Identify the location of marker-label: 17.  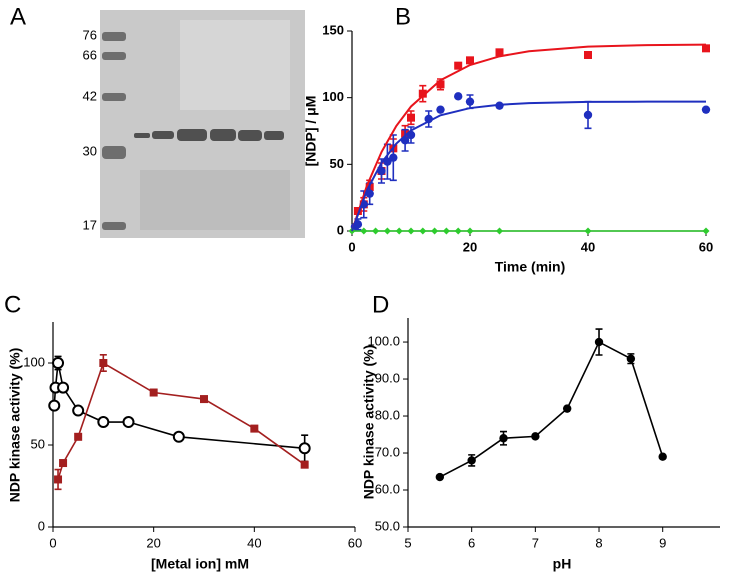
(90, 224).